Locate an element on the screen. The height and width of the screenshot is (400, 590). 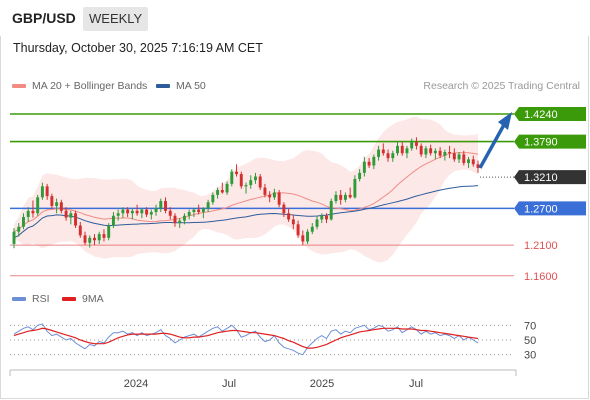
ma50-line is located at coordinates (246, 212).